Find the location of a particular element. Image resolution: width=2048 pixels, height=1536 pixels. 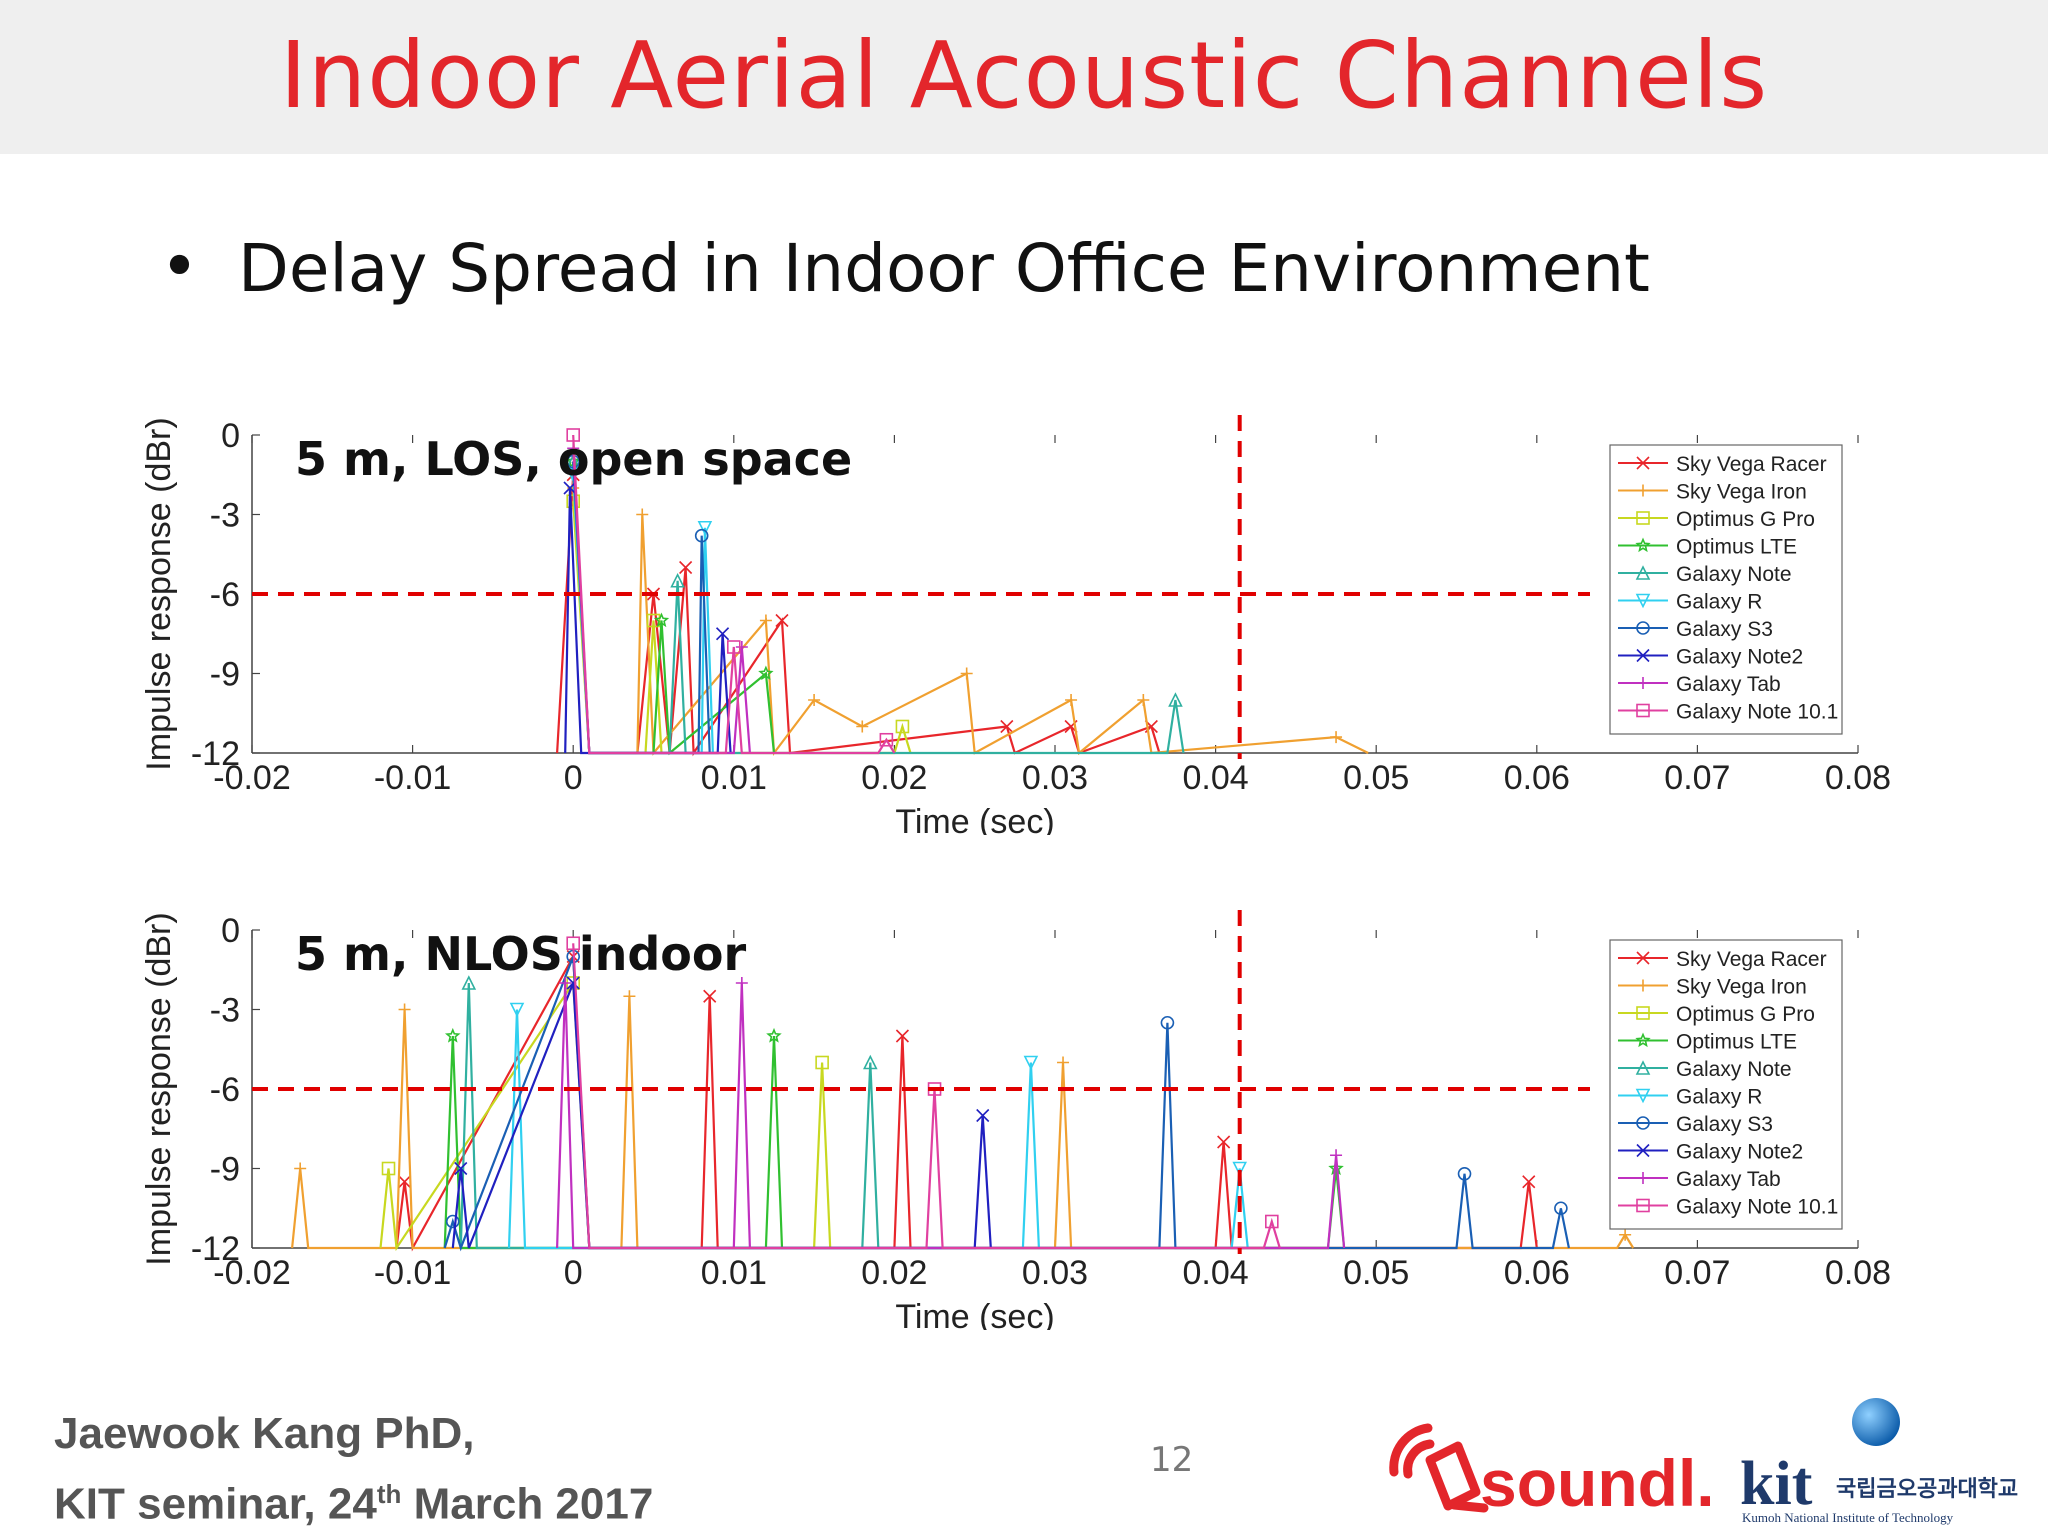

page-number: 12 is located at coordinates (1172, 1460).